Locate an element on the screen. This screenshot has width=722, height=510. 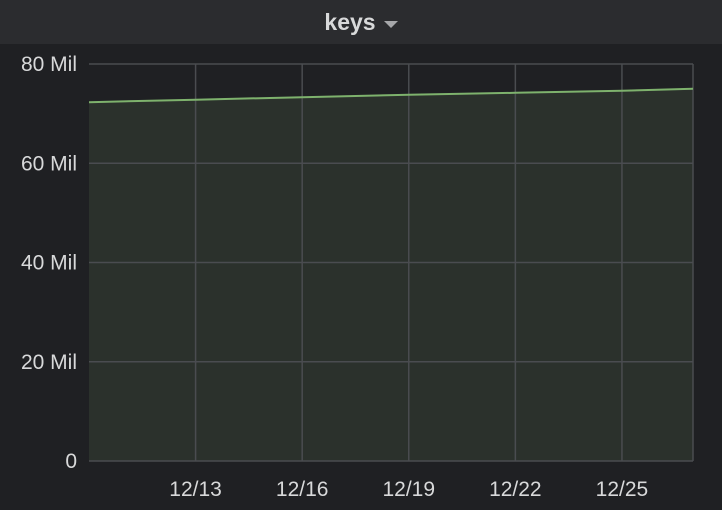
x-tick-label: 12/13 is located at coordinates (195, 489).